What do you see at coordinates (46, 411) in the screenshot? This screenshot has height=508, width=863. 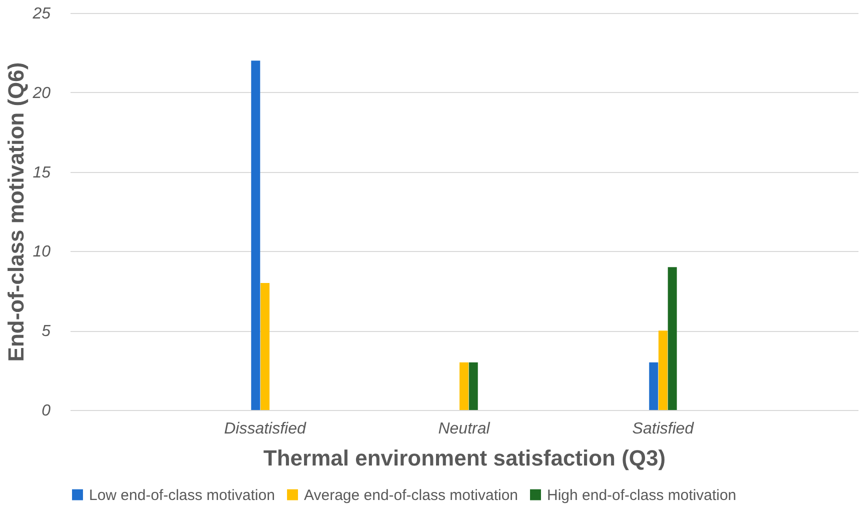 I see `y-tick-label: 0` at bounding box center [46, 411].